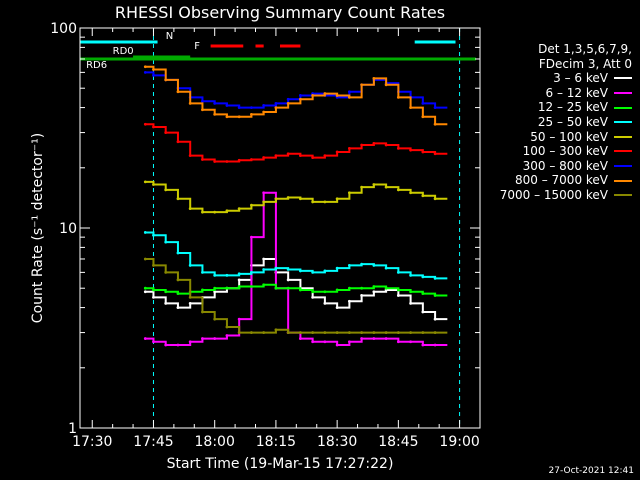 This screenshot has width=640, height=480. What do you see at coordinates (557, 122) in the screenshot?
I see `legend-entry-25-50-kev: 25 – 50 keV` at bounding box center [557, 122].